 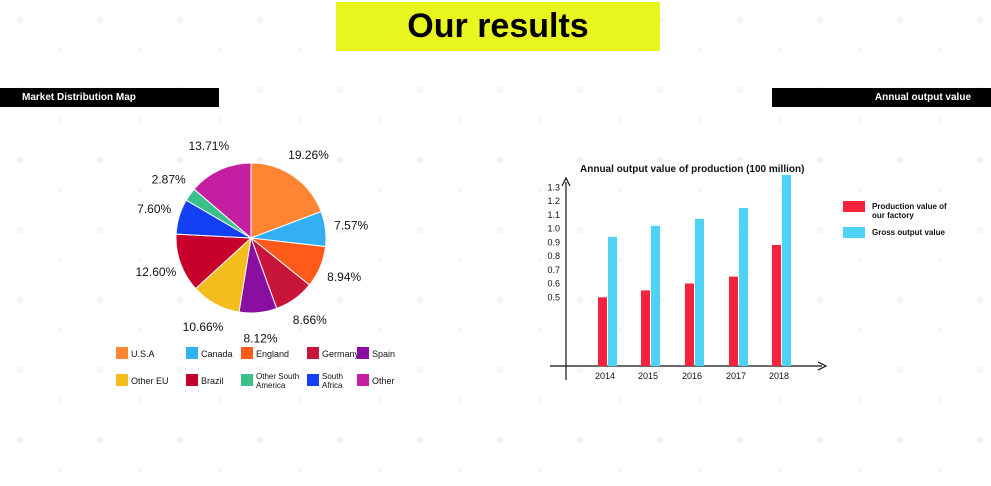 What do you see at coordinates (553, 242) in the screenshot?
I see `y-tick-label: 0.9` at bounding box center [553, 242].